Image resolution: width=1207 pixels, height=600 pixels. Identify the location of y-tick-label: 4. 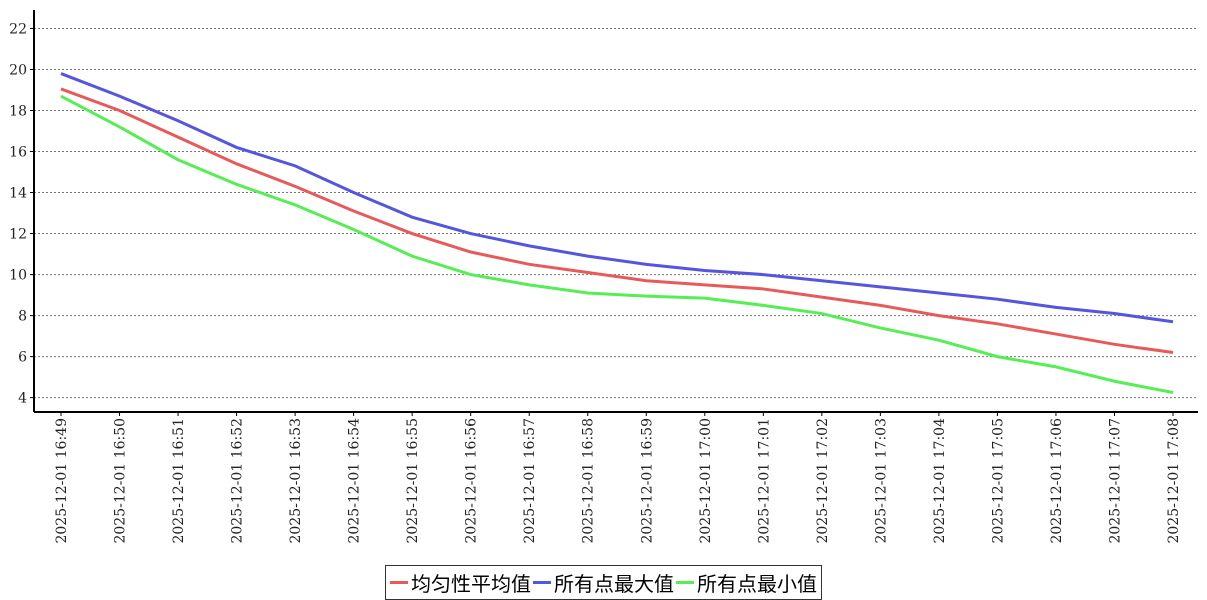
(22, 399).